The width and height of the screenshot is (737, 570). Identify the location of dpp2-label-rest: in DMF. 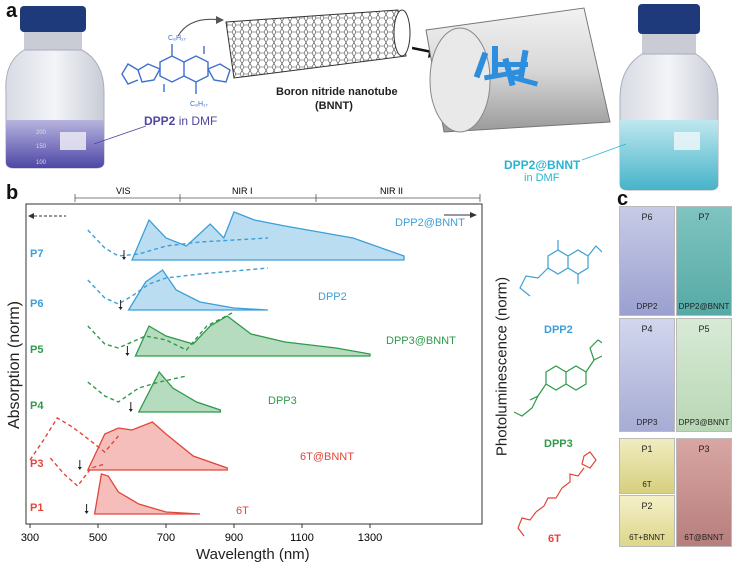
(196, 121).